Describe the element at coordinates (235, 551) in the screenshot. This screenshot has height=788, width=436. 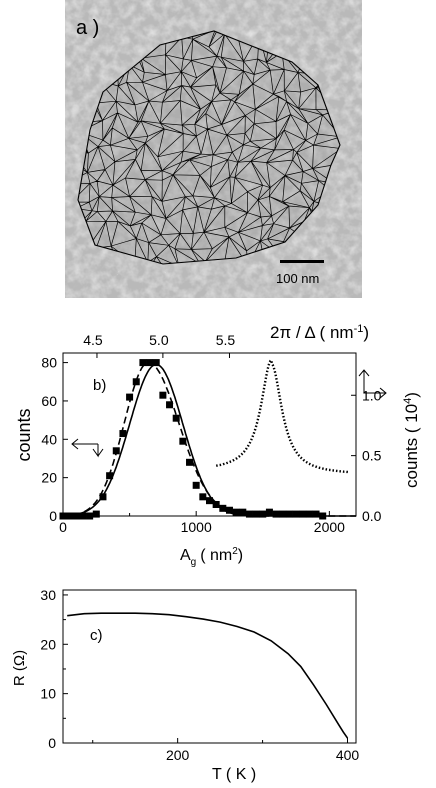
I see `x-axis-label-sup: 2` at that location.